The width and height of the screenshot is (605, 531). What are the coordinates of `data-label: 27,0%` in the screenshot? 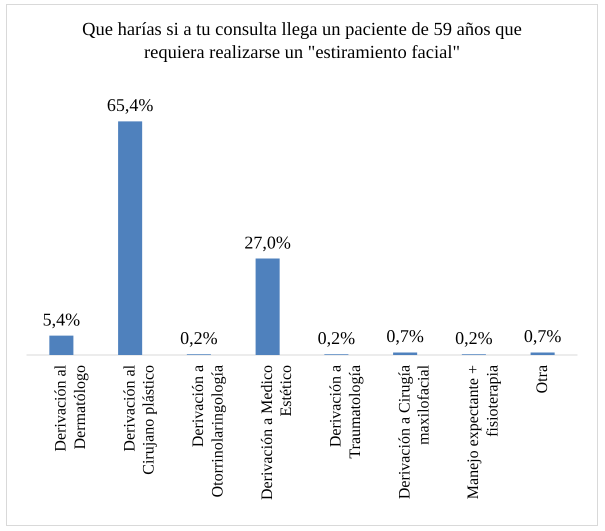 It's located at (267, 242).